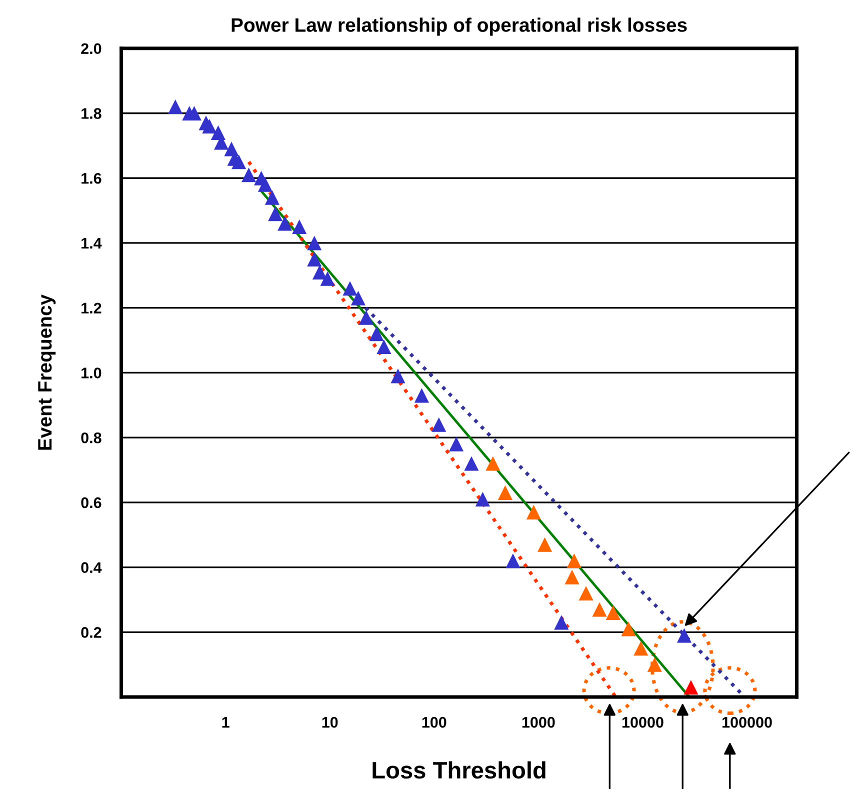 This screenshot has width=854, height=793. What do you see at coordinates (91, 632) in the screenshot?
I see `y-tick-label: 0.2` at bounding box center [91, 632].